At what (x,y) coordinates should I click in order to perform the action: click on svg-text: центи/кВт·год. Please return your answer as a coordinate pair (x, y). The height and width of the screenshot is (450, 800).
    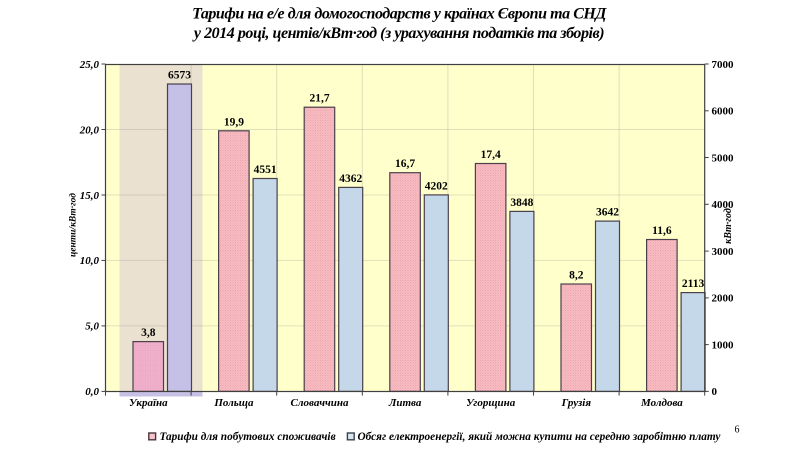
    Looking at the image, I should click on (73, 225).